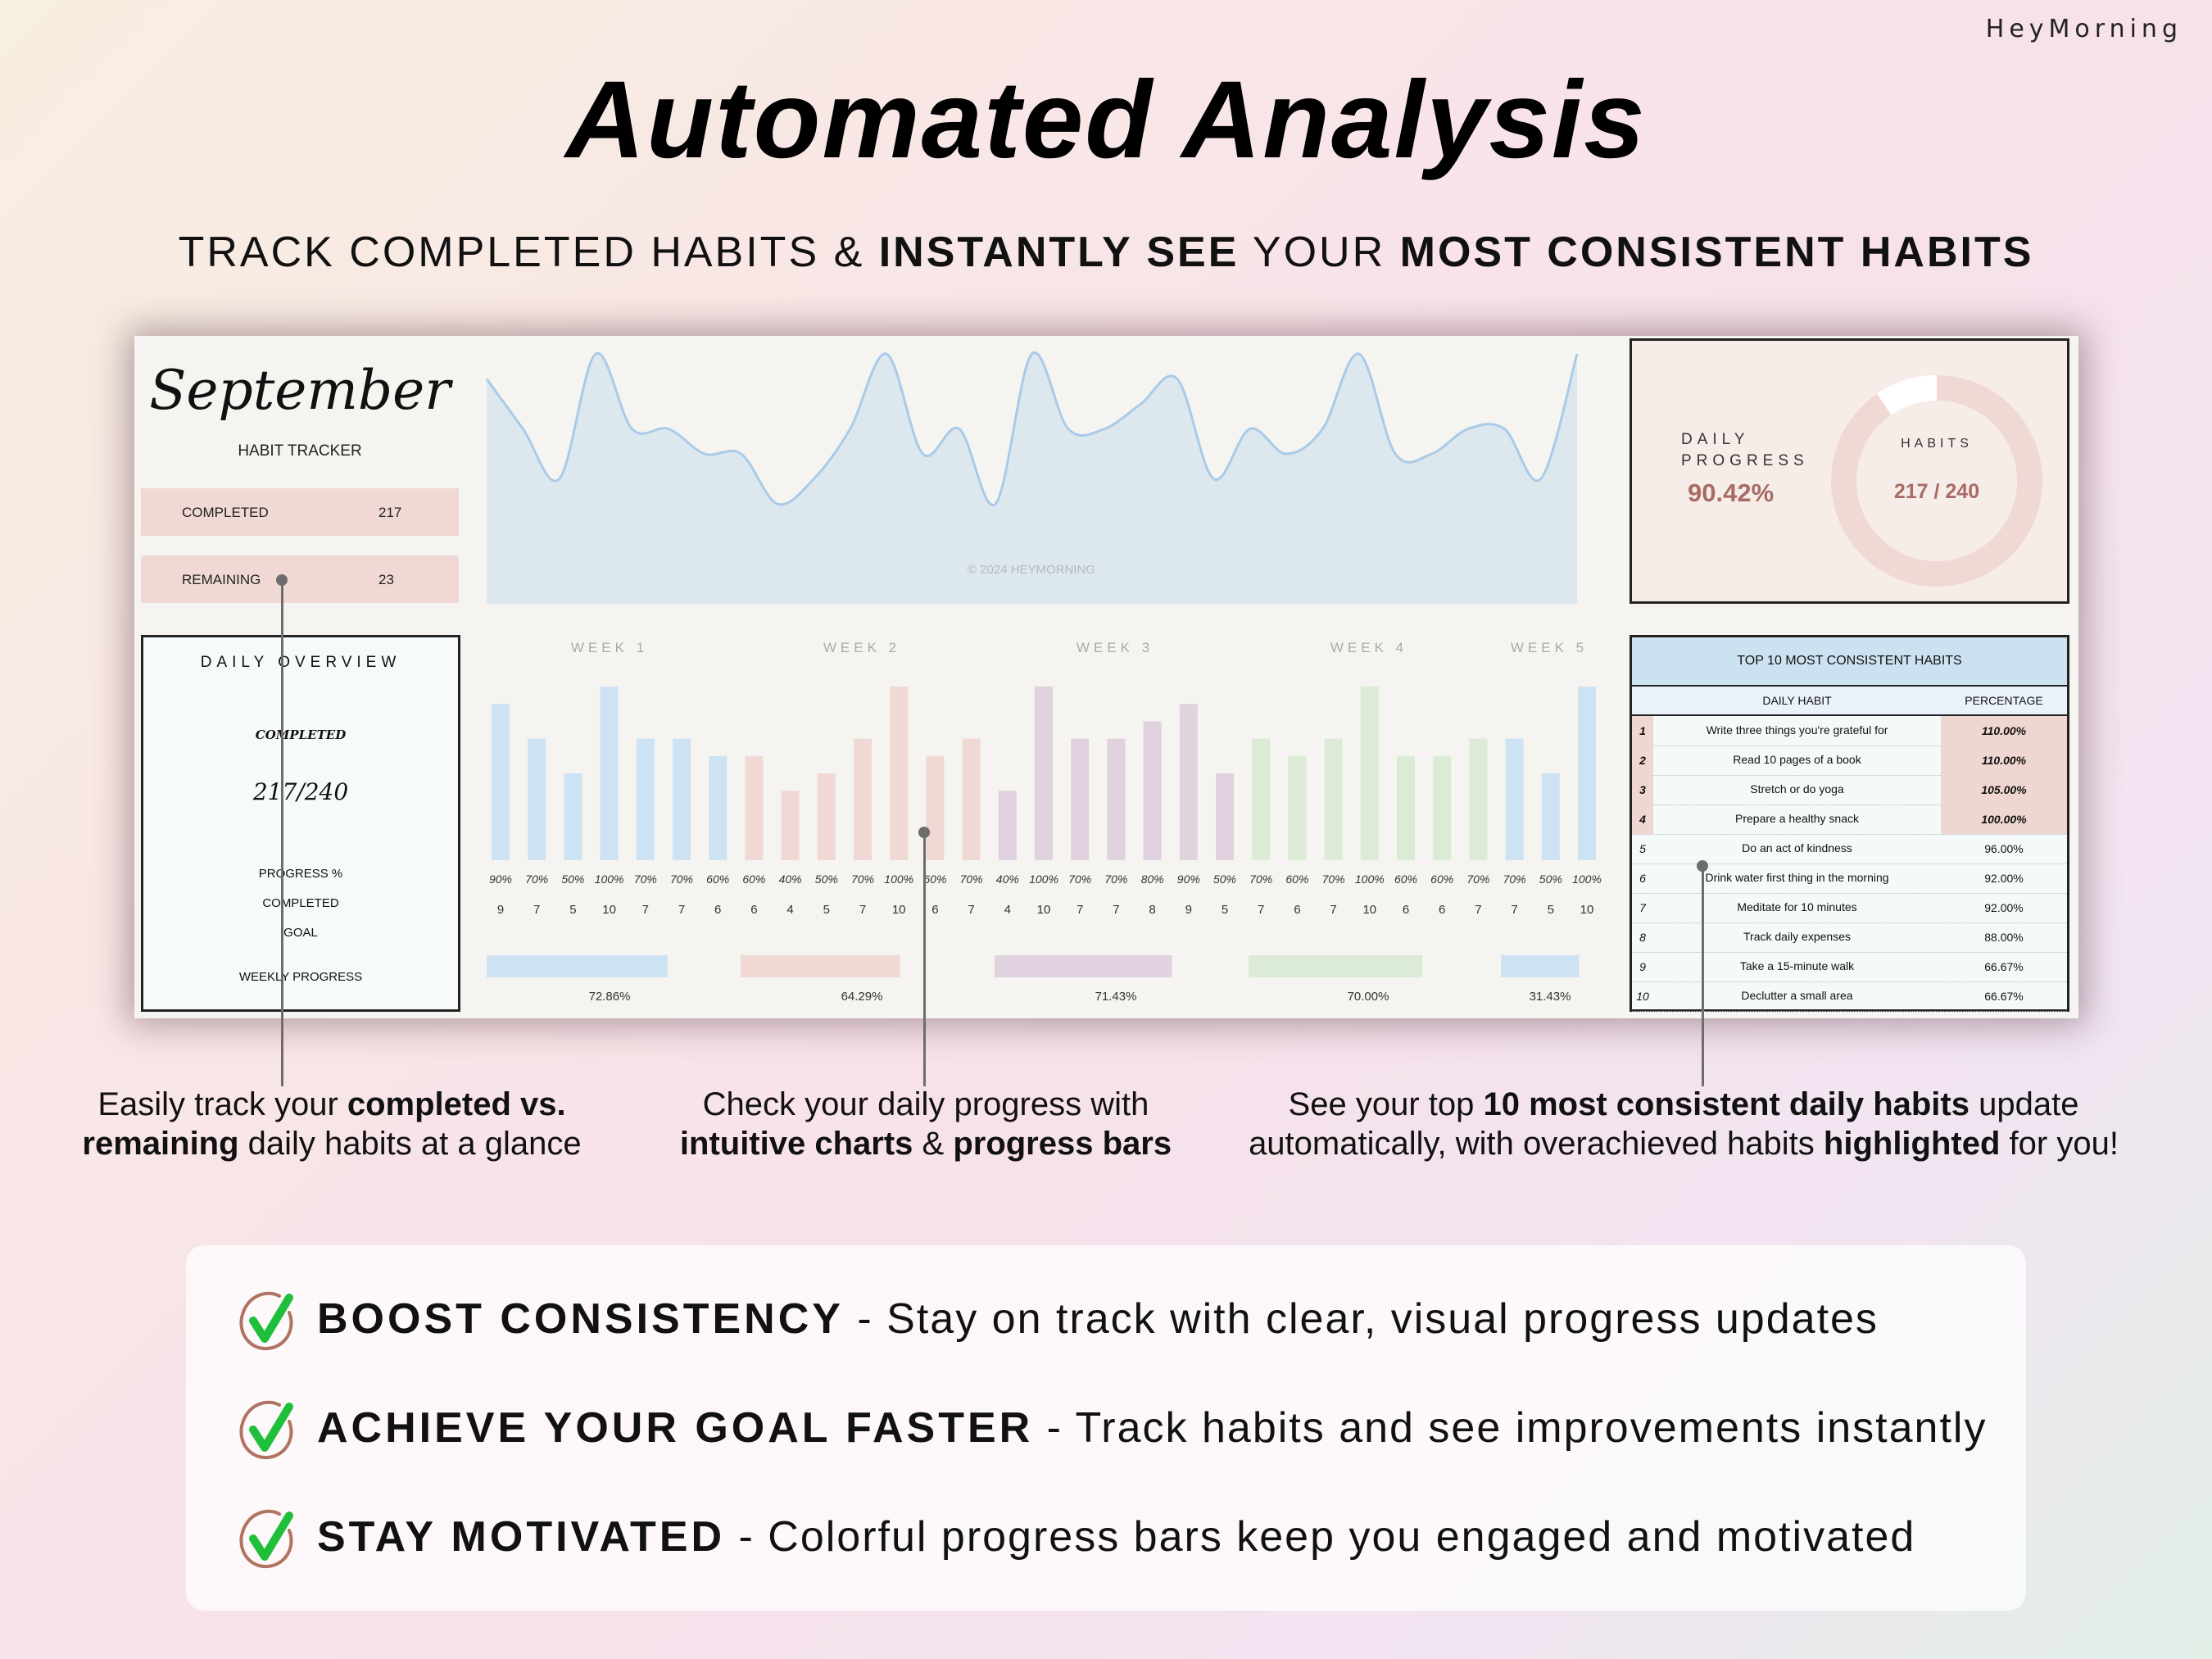  Describe the element at coordinates (933, 1144) in the screenshot. I see `caption-segment: &` at that location.